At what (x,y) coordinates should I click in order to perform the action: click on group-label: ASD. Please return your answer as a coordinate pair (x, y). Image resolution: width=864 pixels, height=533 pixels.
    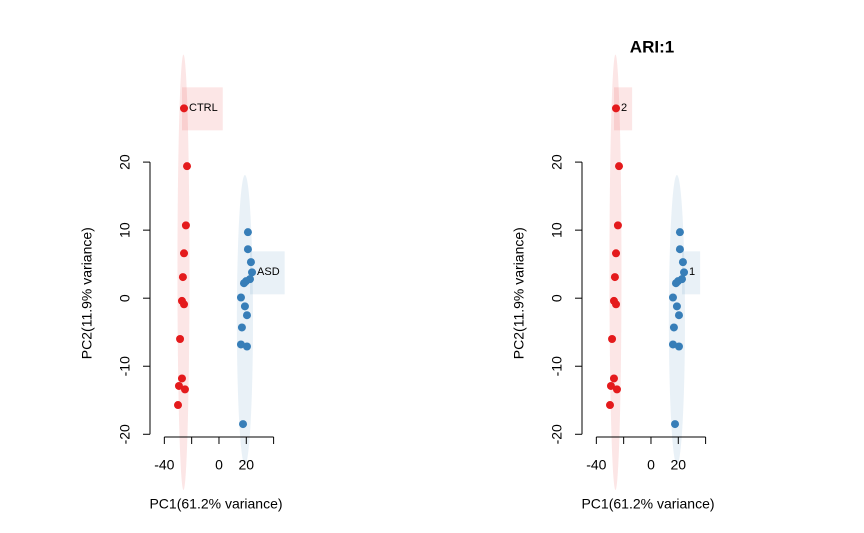
    Looking at the image, I should click on (268, 272).